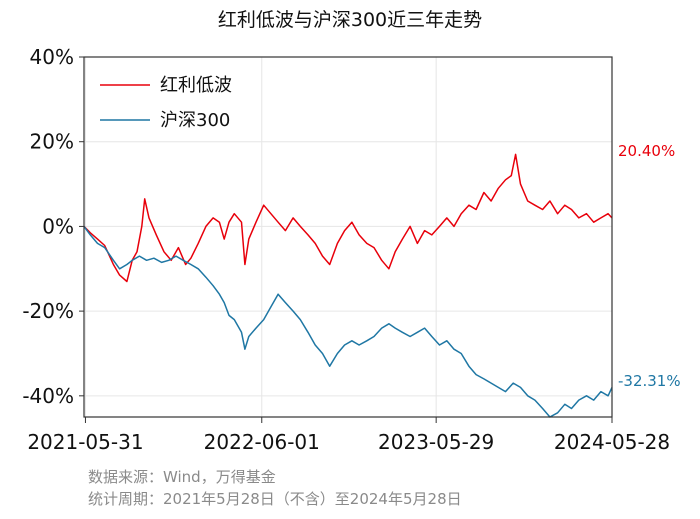 The width and height of the screenshot is (700, 519). Describe the element at coordinates (649, 381) in the screenshot. I see `end-label-1: -32.31%` at that location.